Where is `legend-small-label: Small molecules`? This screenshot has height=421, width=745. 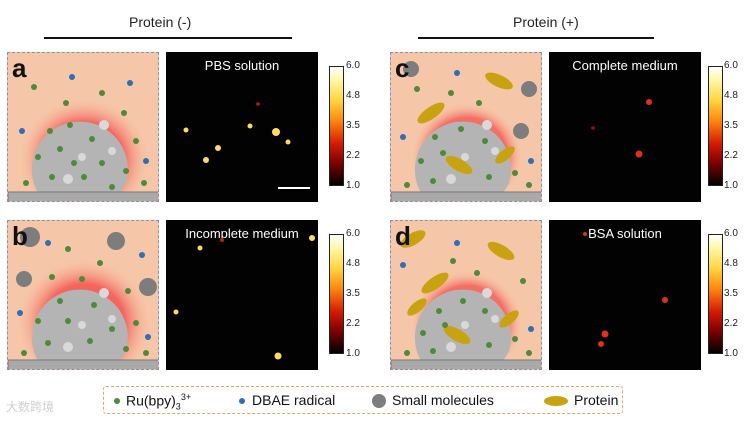 legend-small-label: Small molecules is located at coordinates (443, 400).